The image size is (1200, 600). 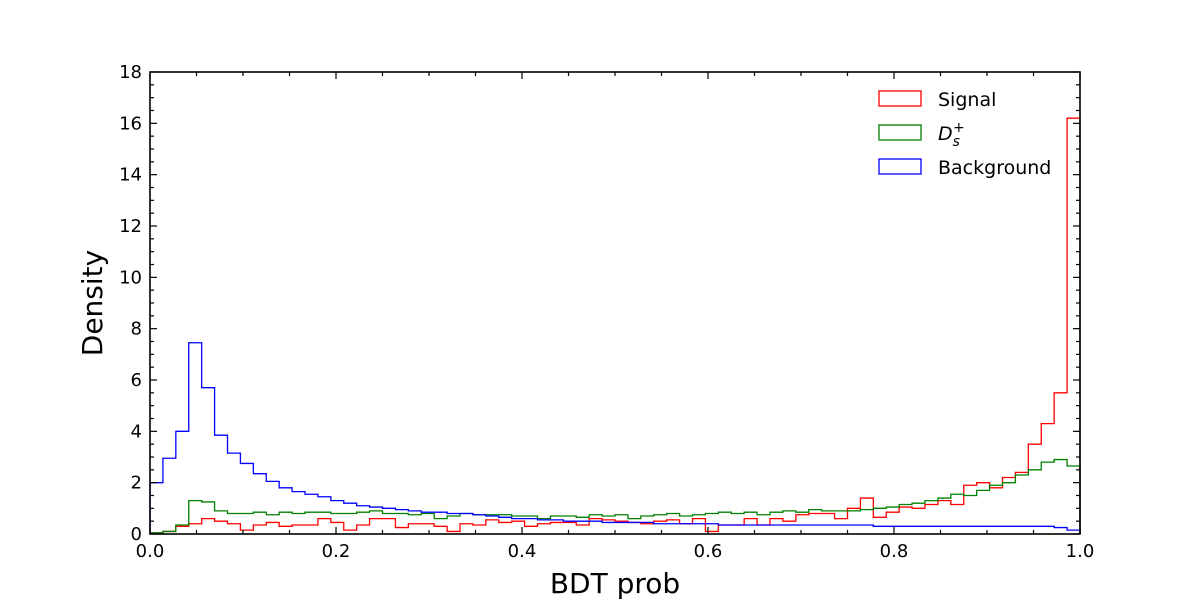 What do you see at coordinates (130, 277) in the screenshot?
I see `y-tick-label: 10` at bounding box center [130, 277].